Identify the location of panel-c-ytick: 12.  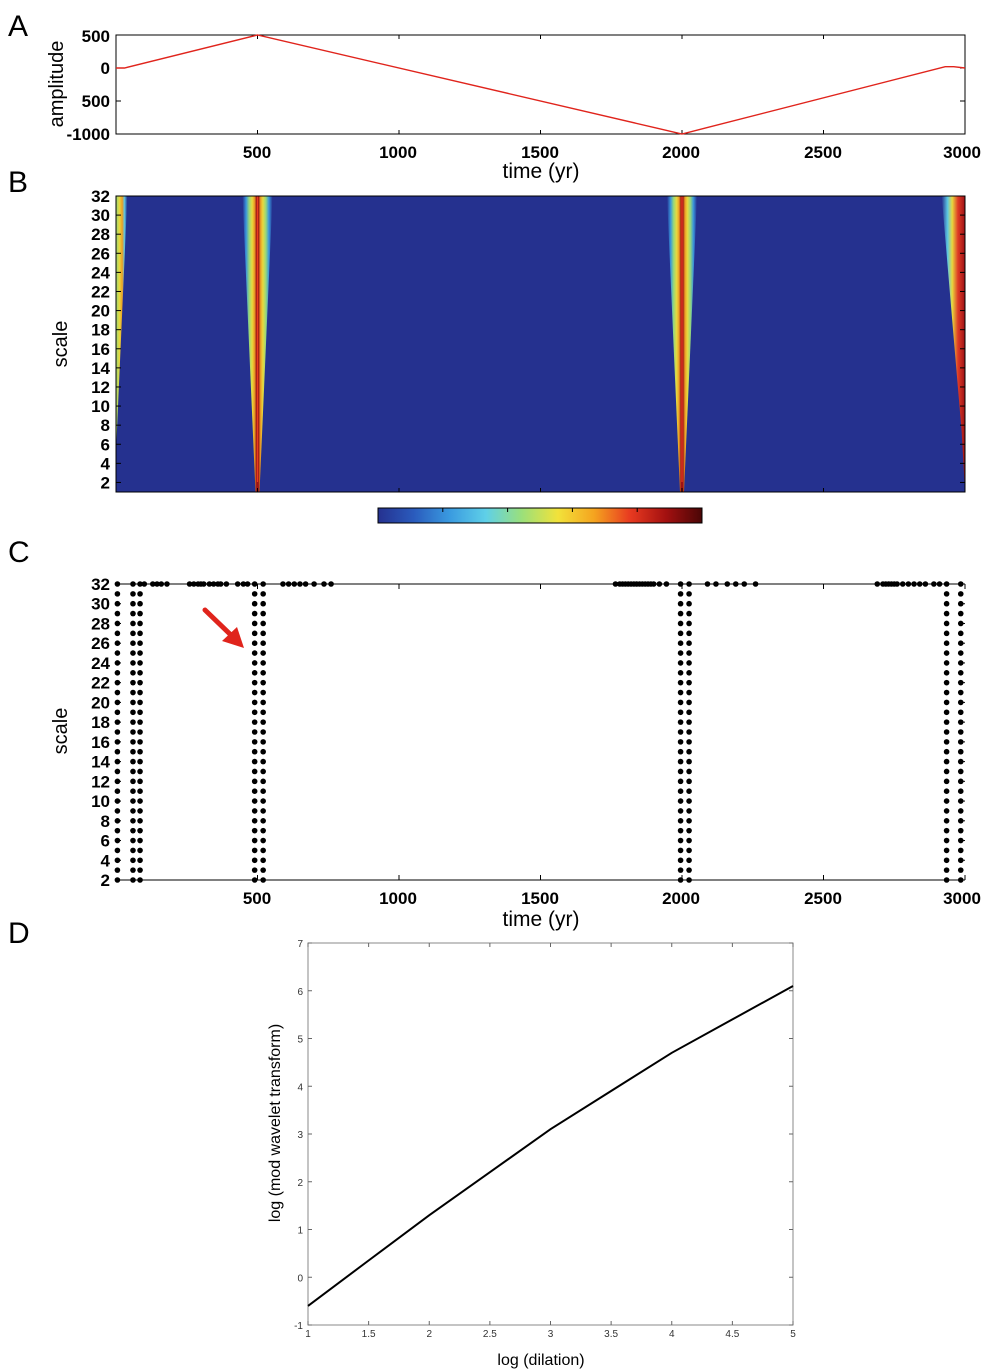
(100, 781).